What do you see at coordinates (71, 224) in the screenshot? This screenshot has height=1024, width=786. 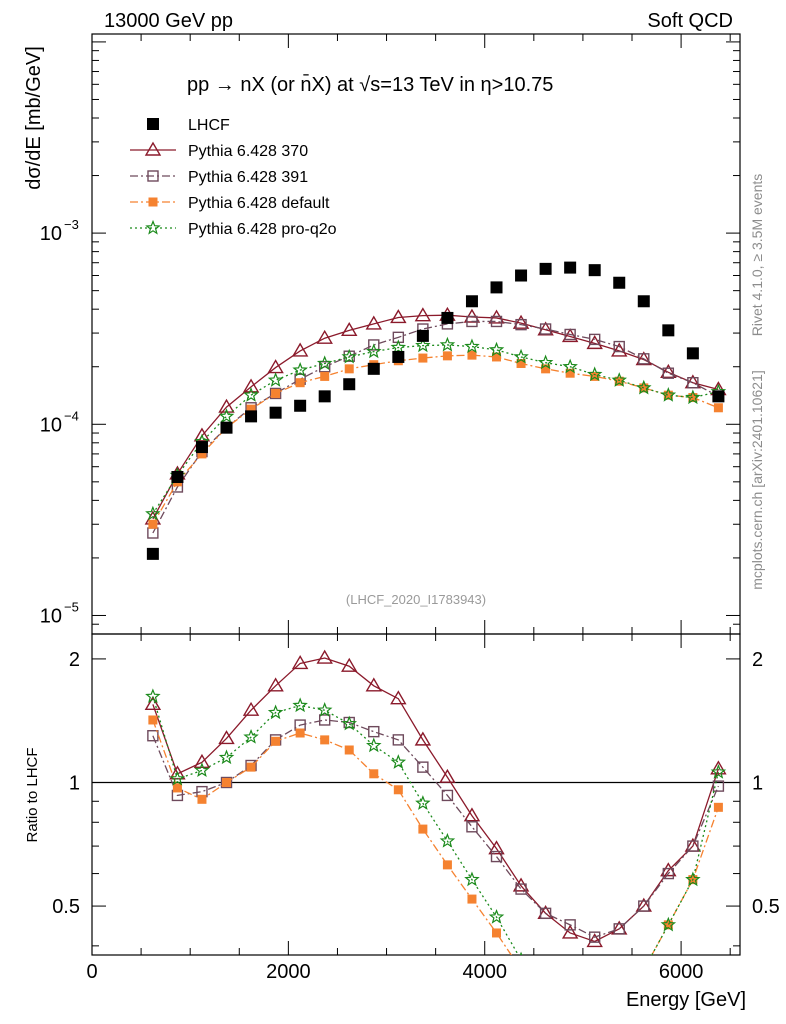 I see `y-tick-label-exponent: −3` at bounding box center [71, 224].